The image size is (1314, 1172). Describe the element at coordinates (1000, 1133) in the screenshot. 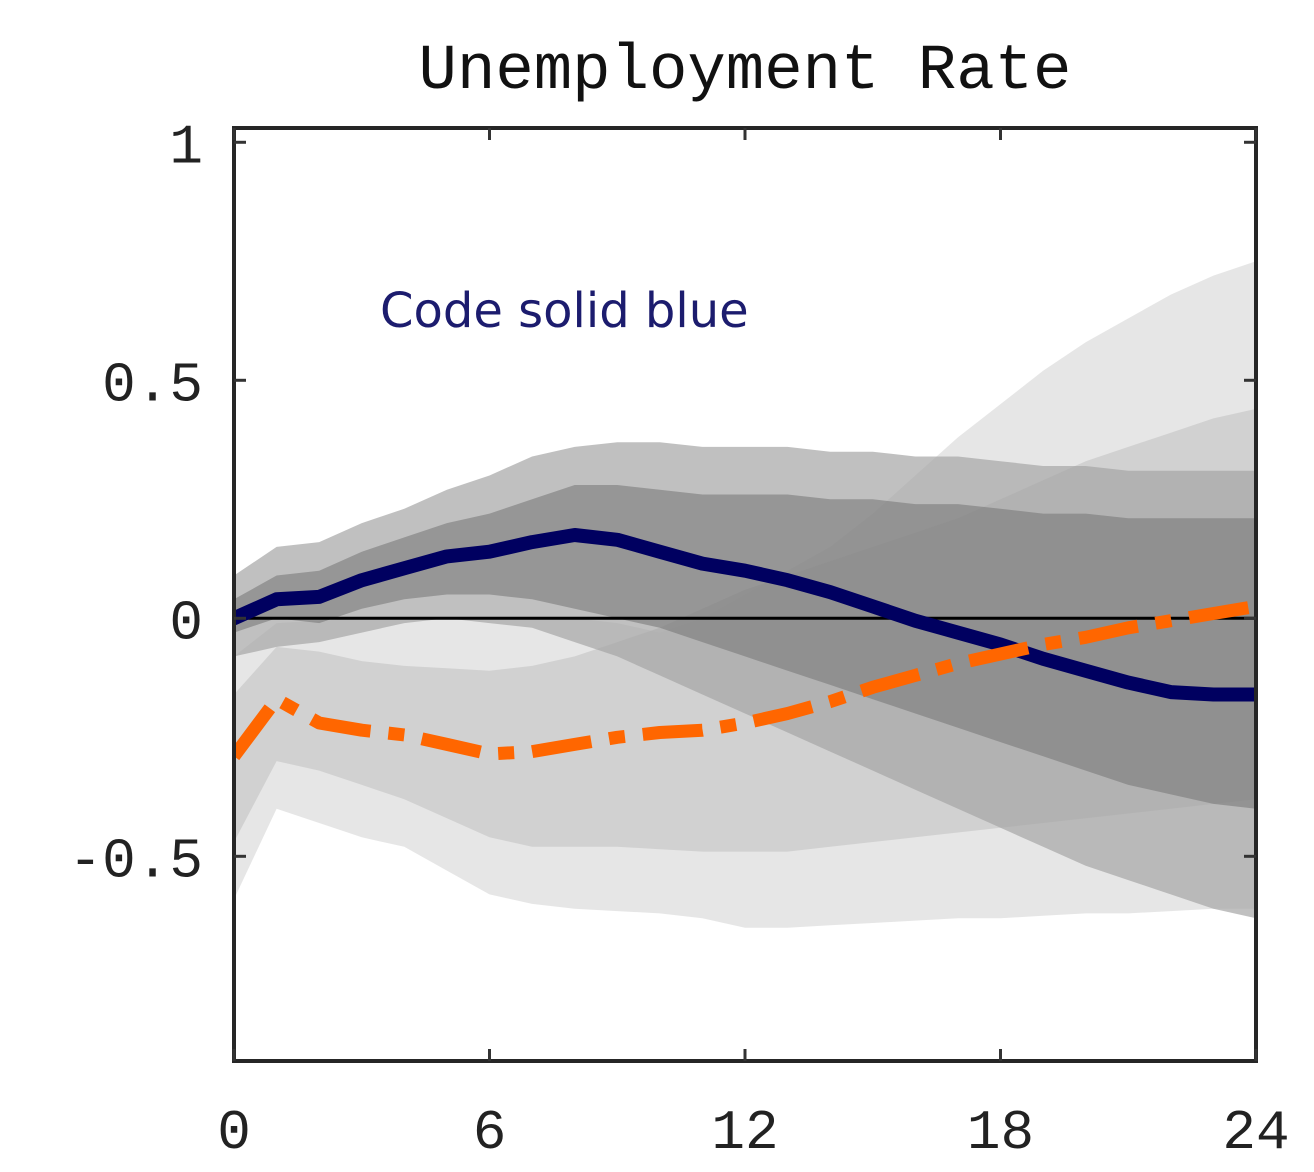

I see `x-tick-label: 18` at that location.